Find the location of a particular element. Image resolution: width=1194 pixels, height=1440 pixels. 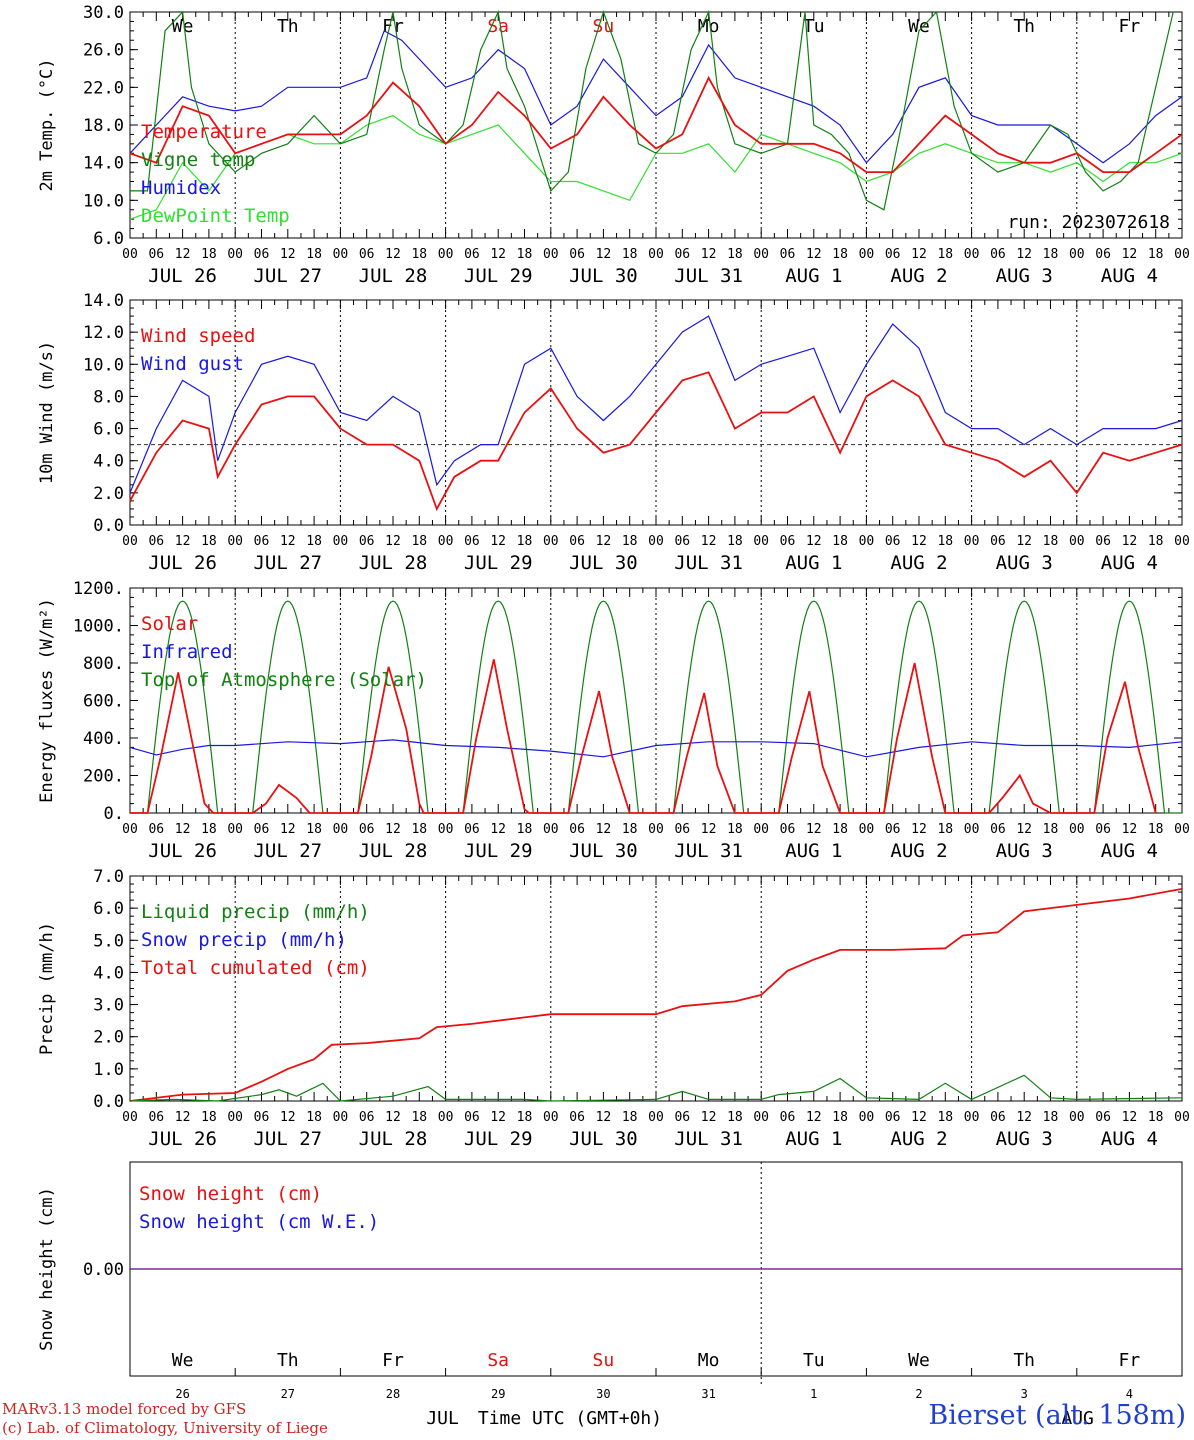

legend-entry: Total cumulated (cm) is located at coordinates (255, 968).